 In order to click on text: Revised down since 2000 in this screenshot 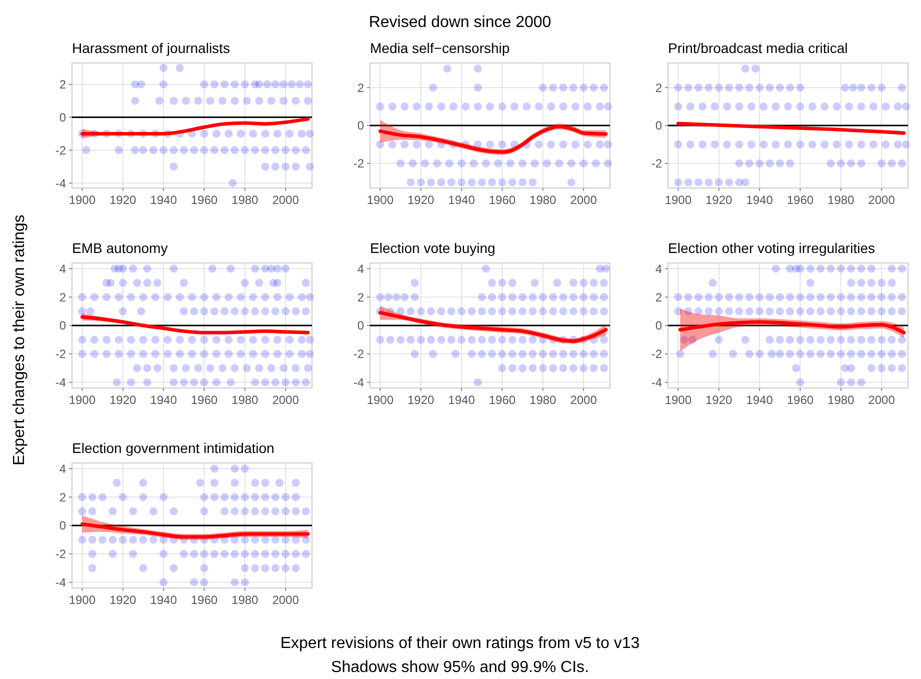, I will do `click(460, 22)`.